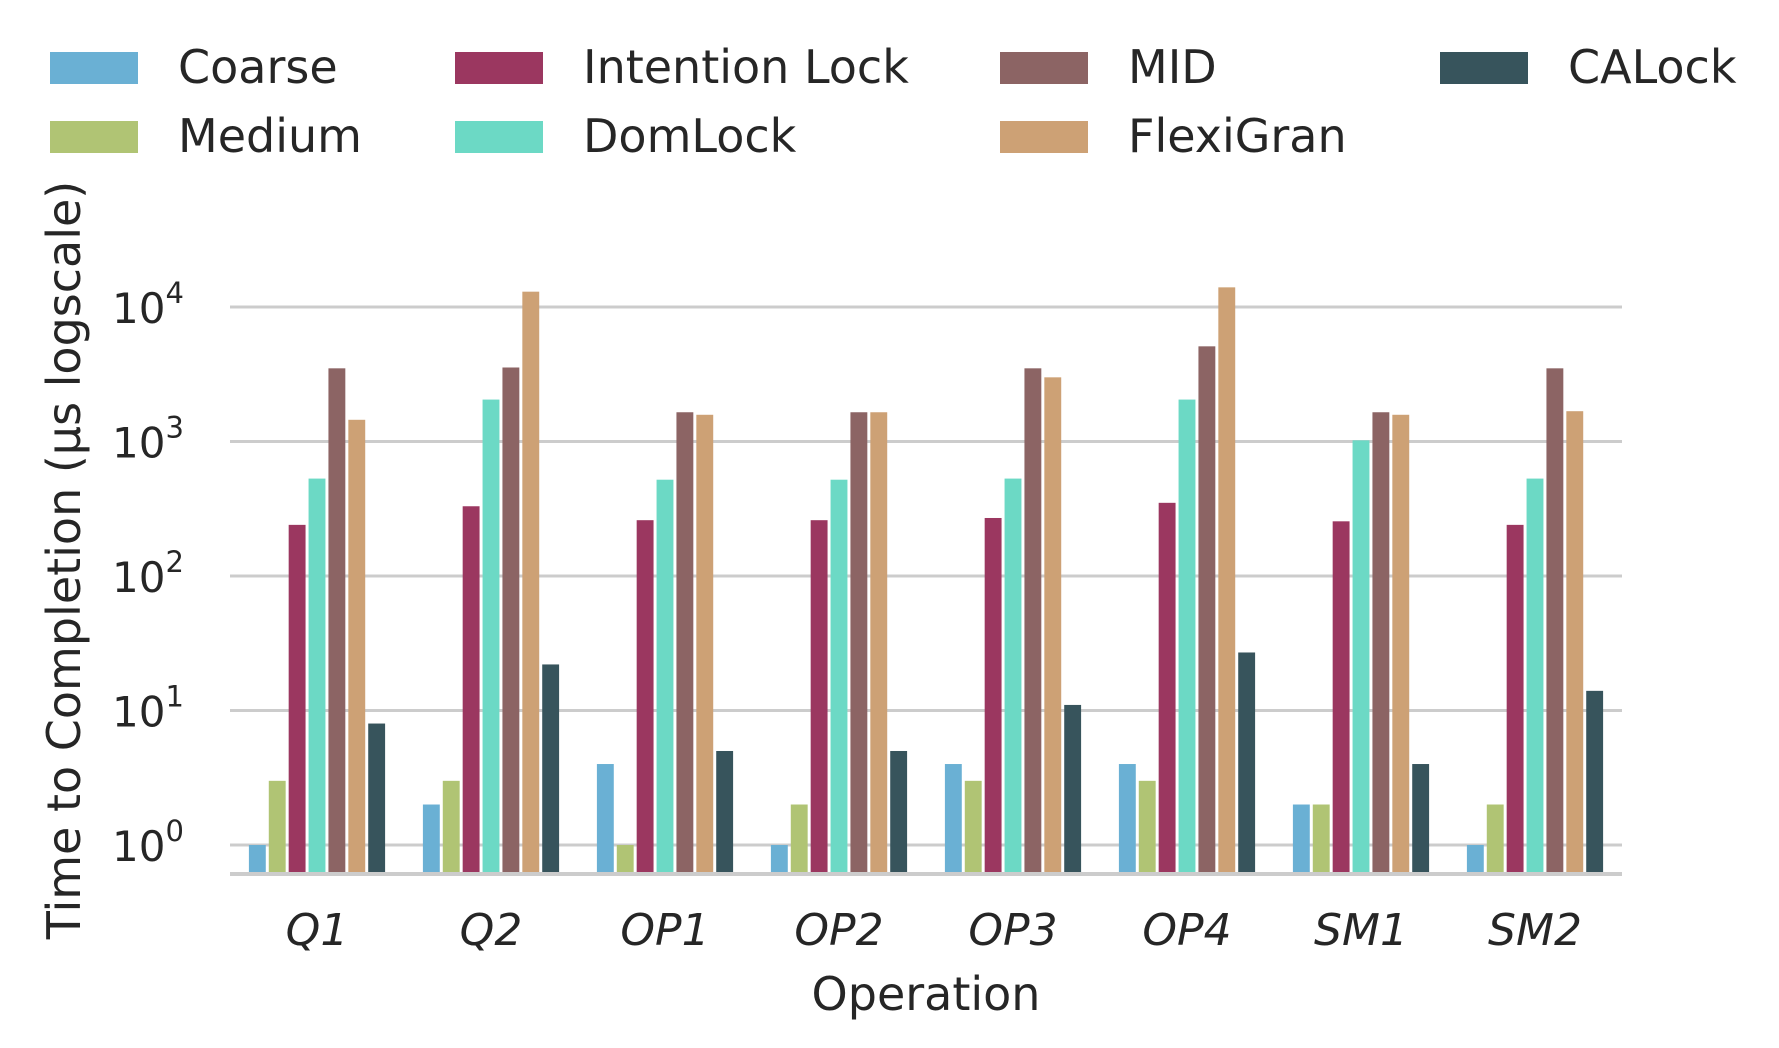 This screenshot has width=1779, height=1048. What do you see at coordinates (270, 136) in the screenshot?
I see `legend-label: Medium` at bounding box center [270, 136].